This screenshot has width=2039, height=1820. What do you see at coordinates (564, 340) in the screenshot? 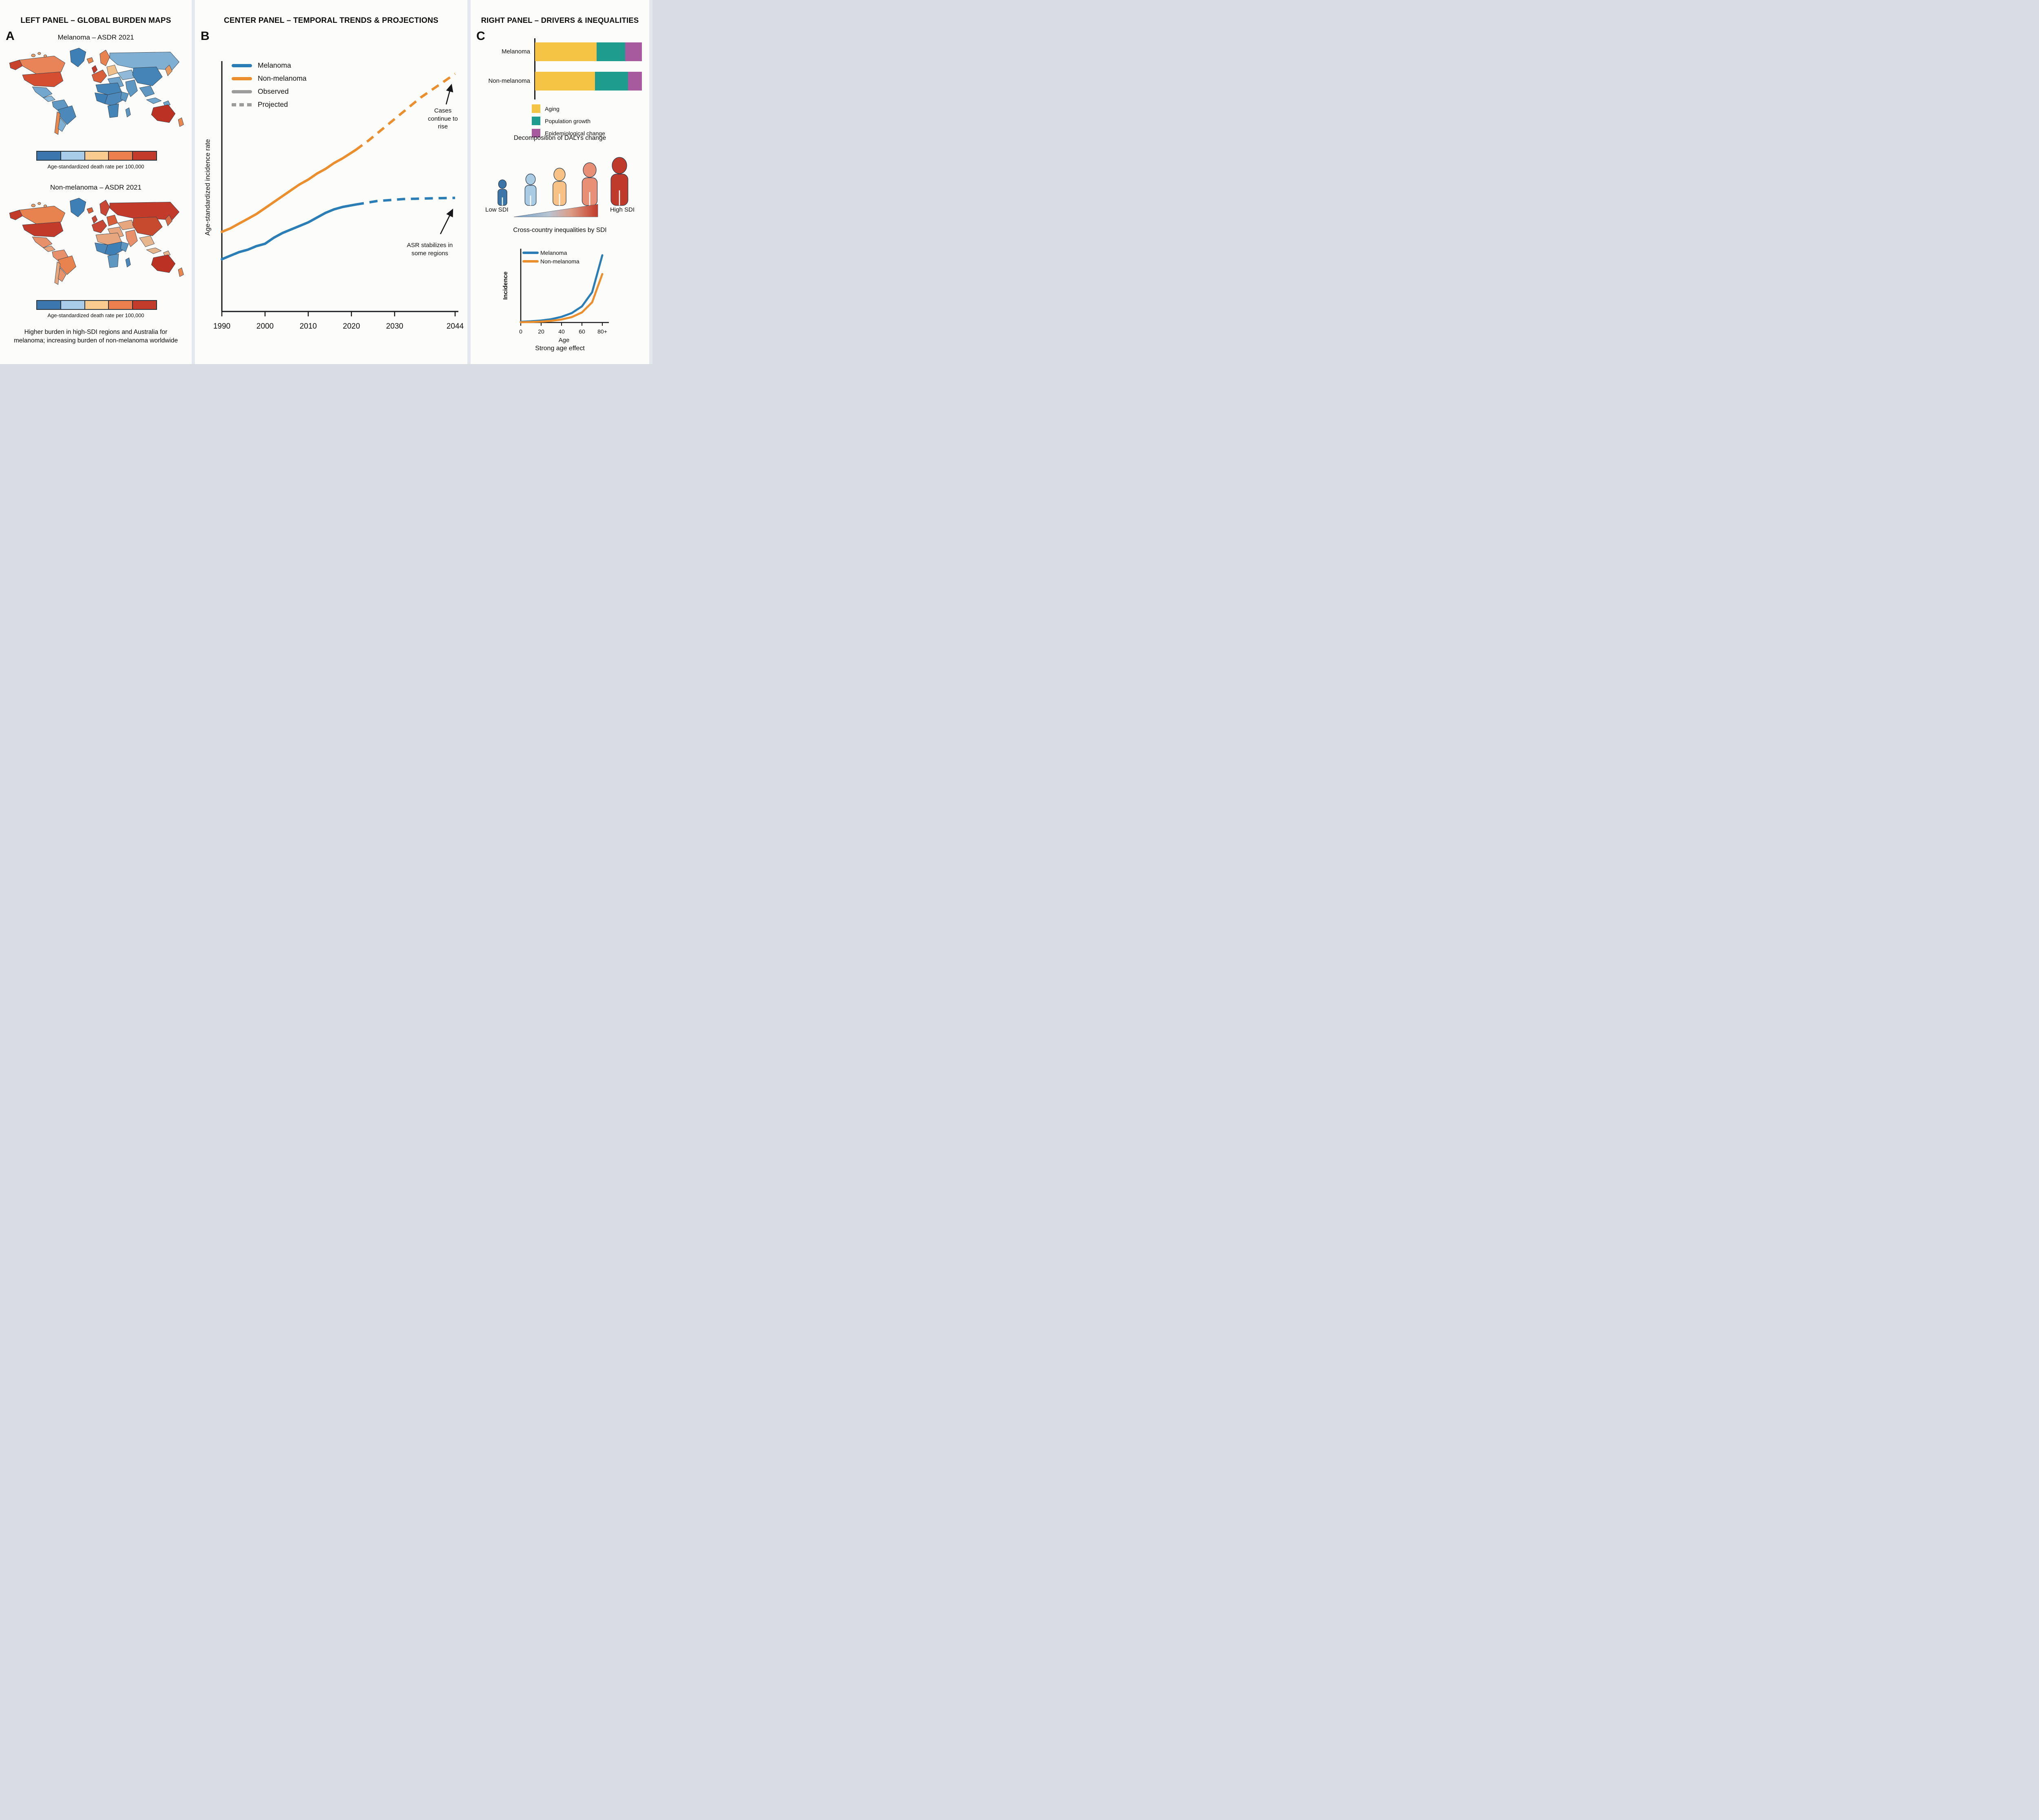
I see `age-x-axis-label: Age` at bounding box center [564, 340].